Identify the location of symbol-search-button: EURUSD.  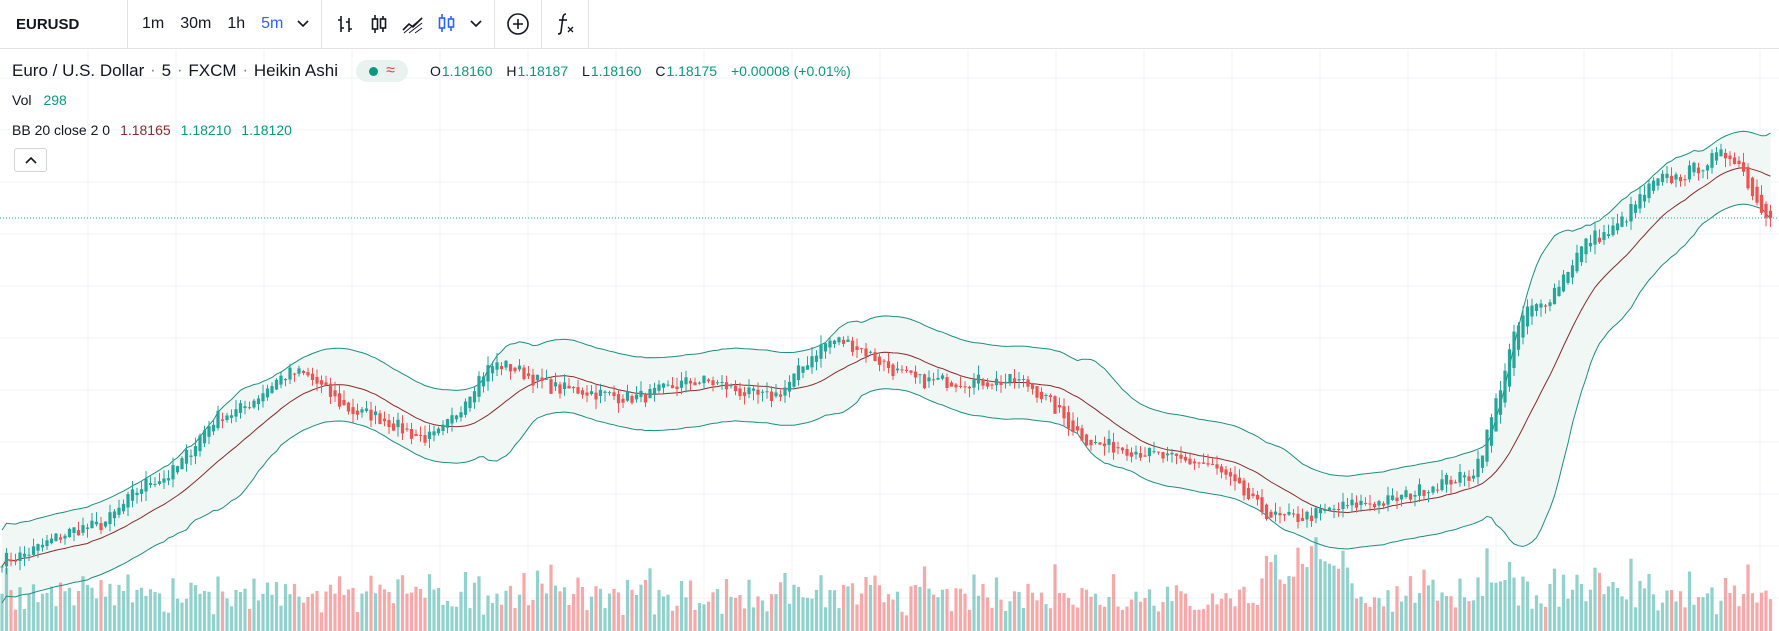
(64, 24).